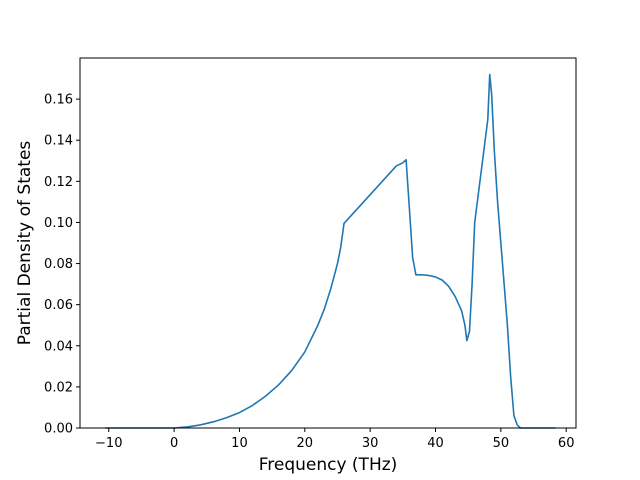 The height and width of the screenshot is (480, 640). What do you see at coordinates (58, 387) in the screenshot?
I see `y-tick-label: 0.02` at bounding box center [58, 387].